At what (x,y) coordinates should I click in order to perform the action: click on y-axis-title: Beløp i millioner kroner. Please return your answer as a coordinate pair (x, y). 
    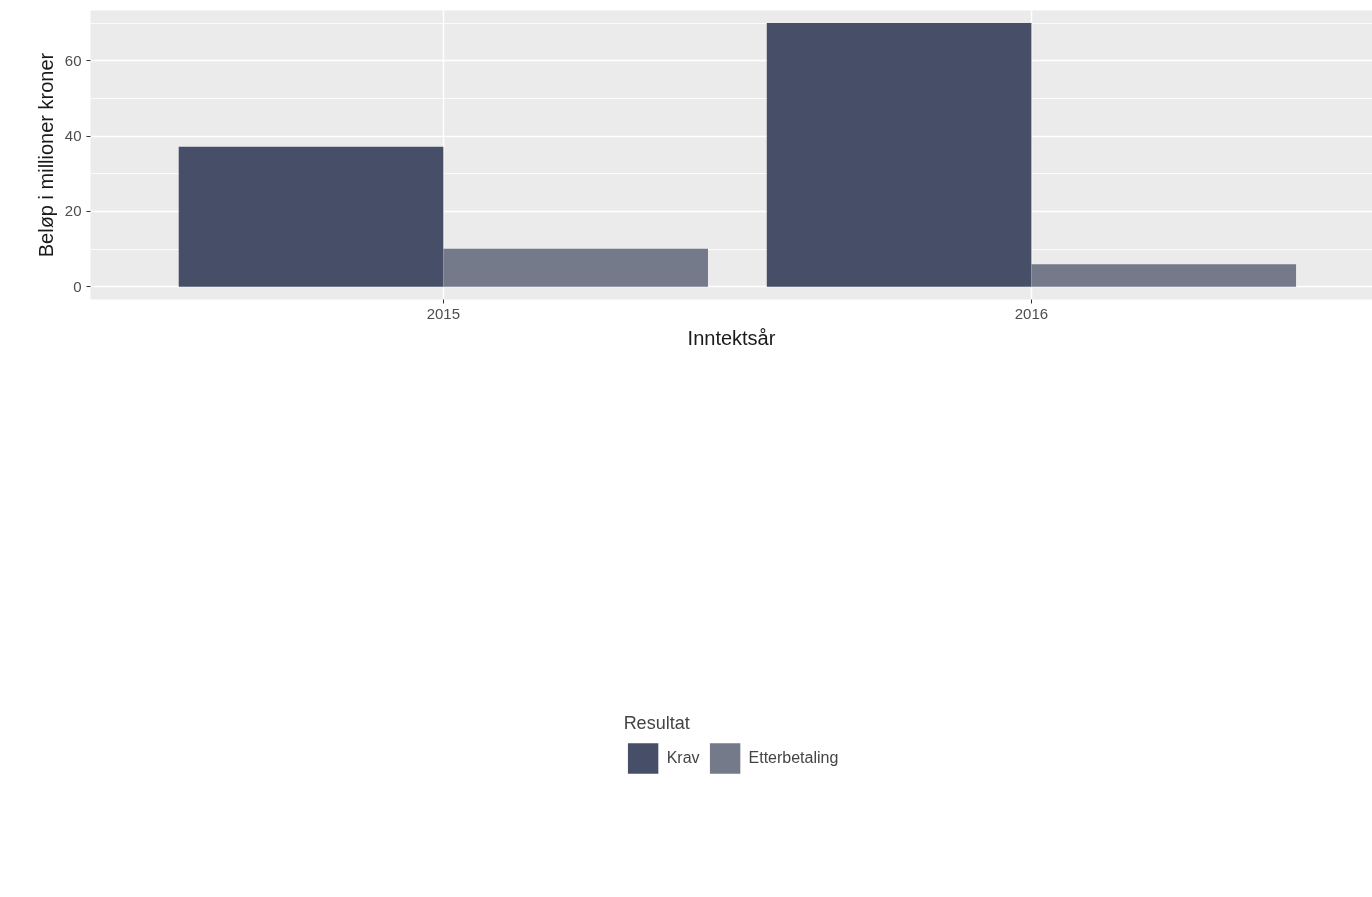
    Looking at the image, I should click on (45, 155).